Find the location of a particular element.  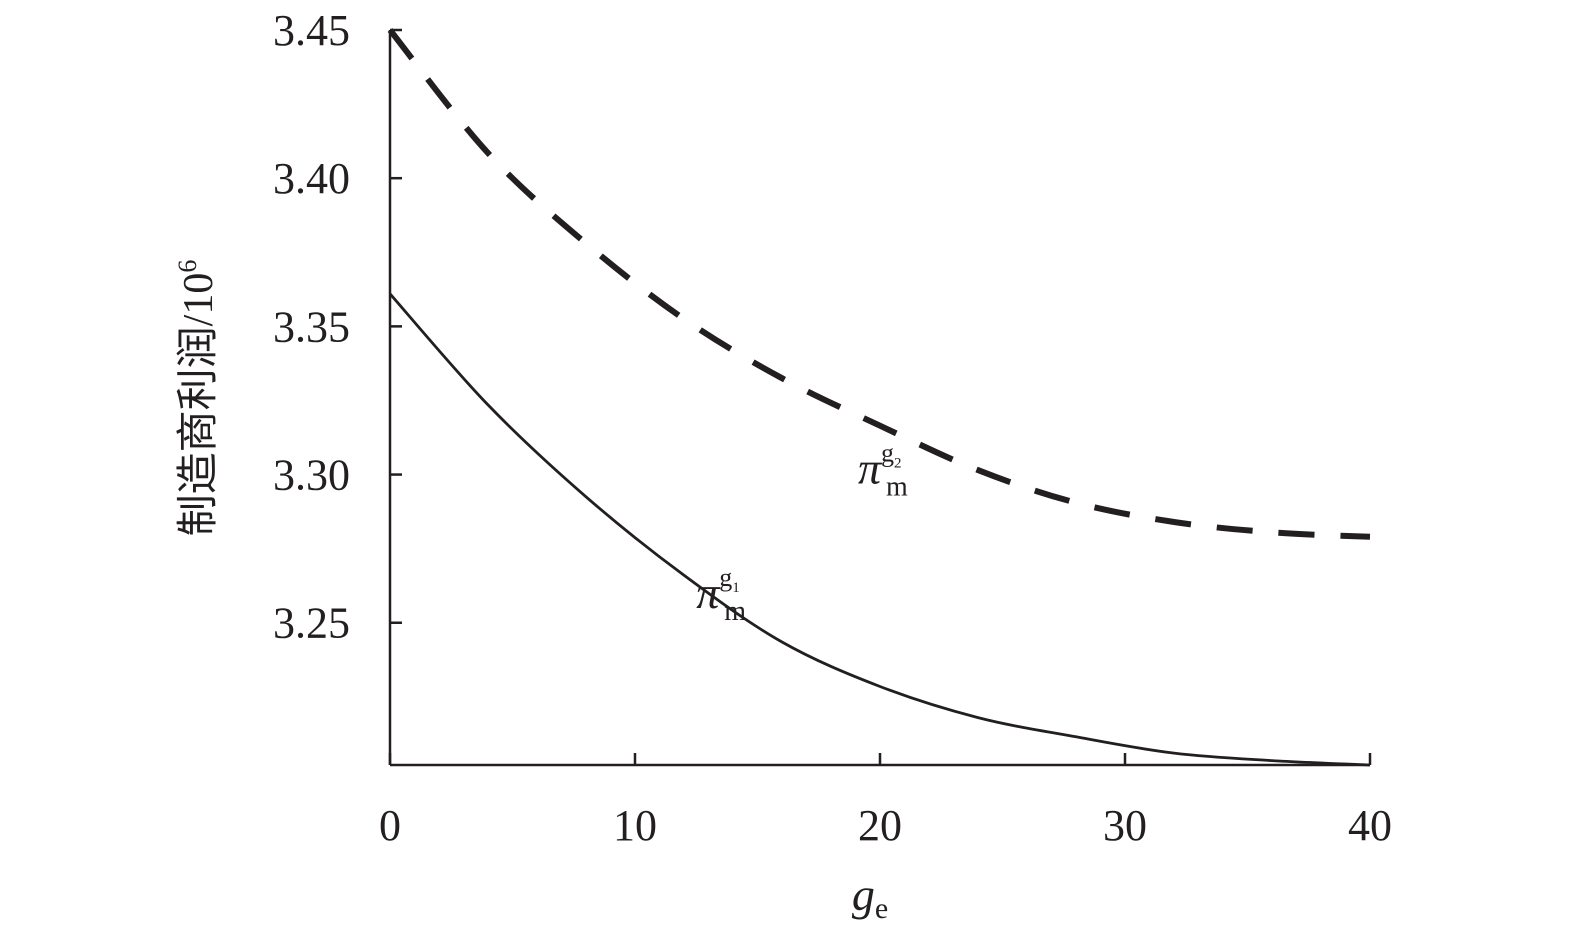

series-labels: πg1 m πg2 m is located at coordinates (802, 532).